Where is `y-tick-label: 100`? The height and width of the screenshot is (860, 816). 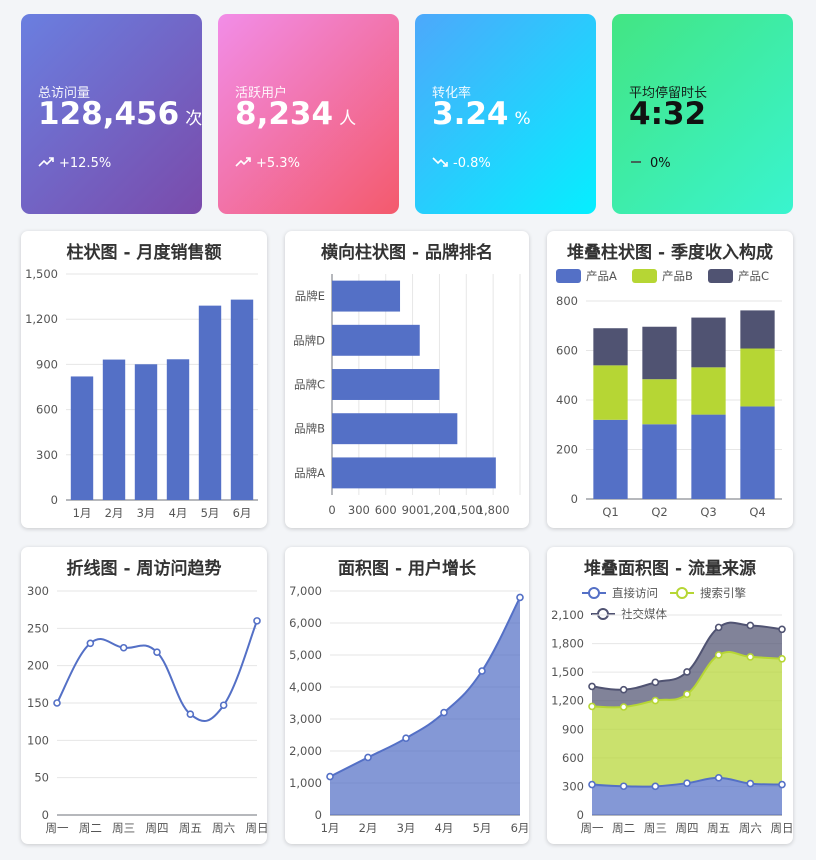
y-tick-label: 100 is located at coordinates (38, 740).